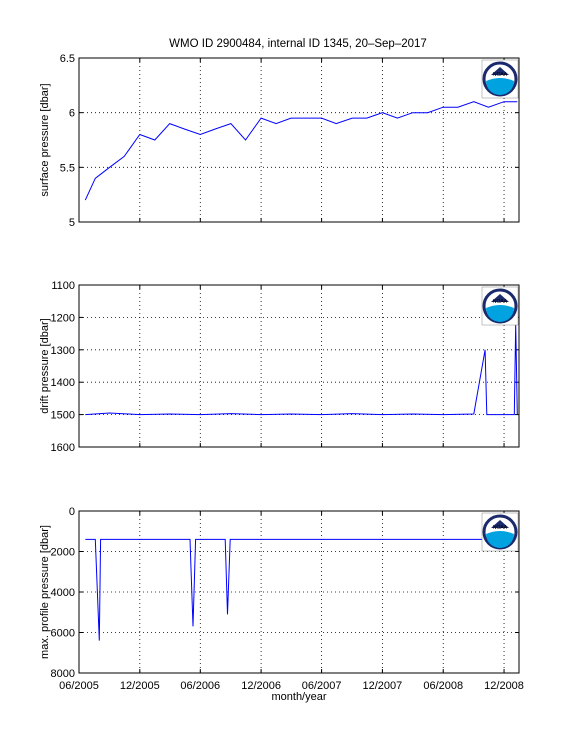 Image resolution: width=576 pixels, height=756 pixels. Describe the element at coordinates (79, 686) in the screenshot. I see `x-tick-label: 06/2005` at that location.